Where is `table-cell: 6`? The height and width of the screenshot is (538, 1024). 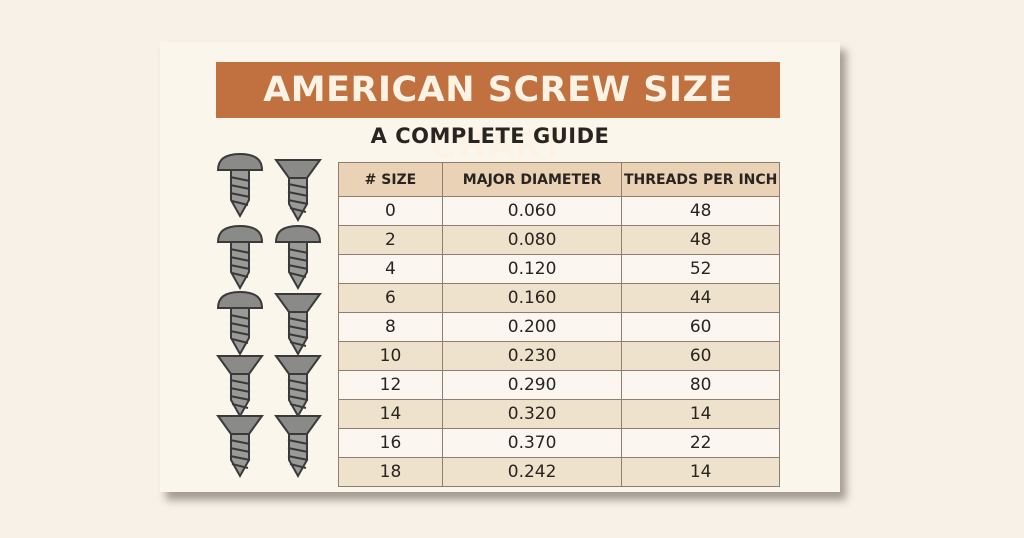
table-cell: 6 is located at coordinates (390, 298).